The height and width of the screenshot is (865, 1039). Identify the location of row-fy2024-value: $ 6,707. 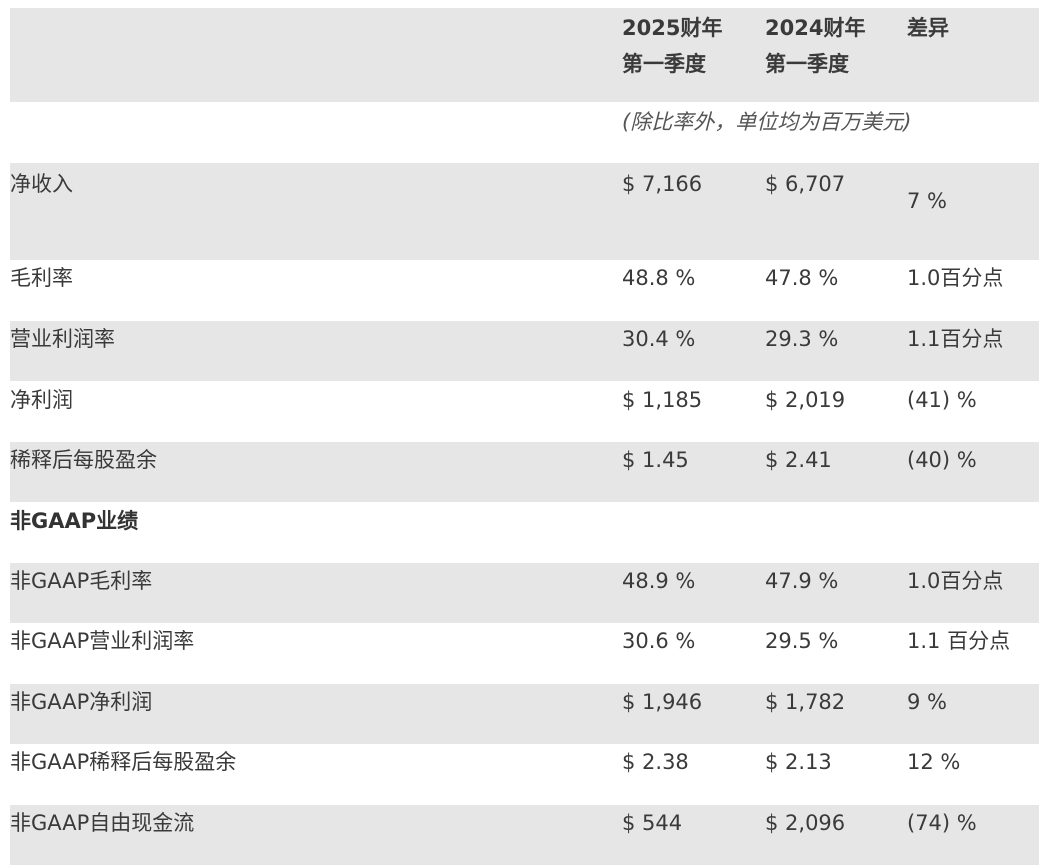
(805, 184).